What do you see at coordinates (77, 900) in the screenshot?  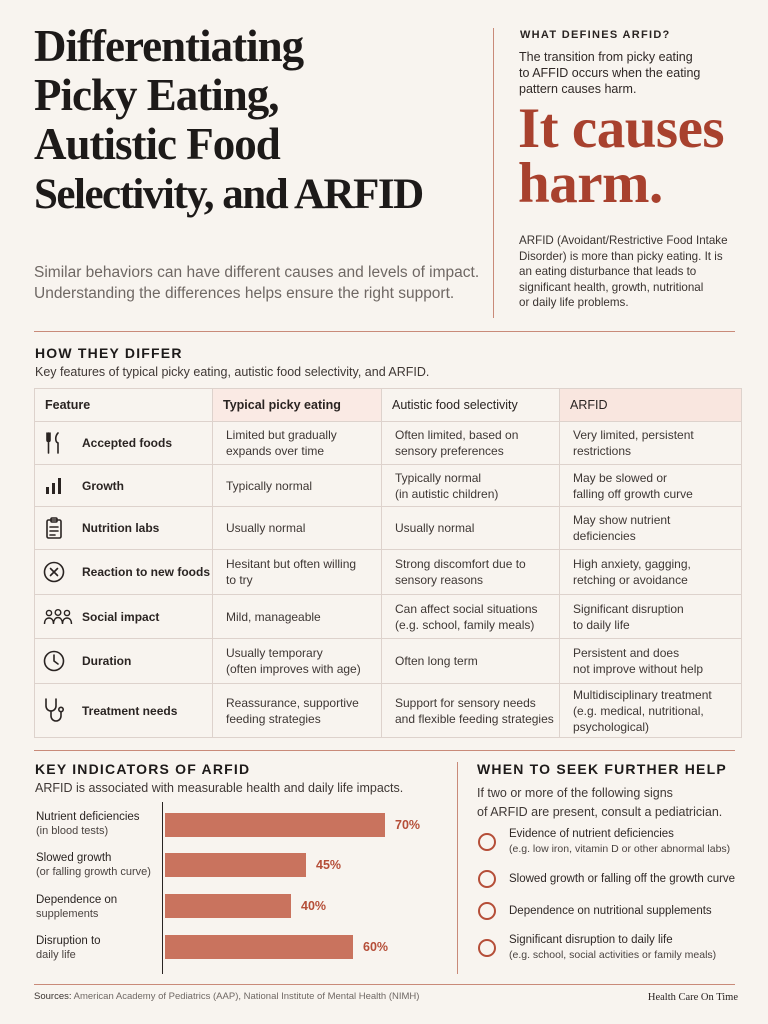 I see `bar-label-main: Dependence on` at bounding box center [77, 900].